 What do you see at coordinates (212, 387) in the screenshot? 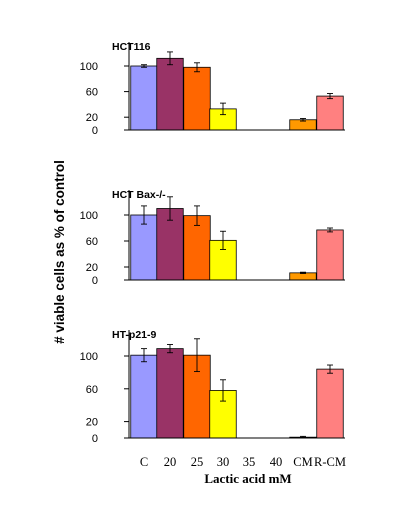
I see `chart-panel-3: HT-p21-9 0 20 60 100` at bounding box center [212, 387].